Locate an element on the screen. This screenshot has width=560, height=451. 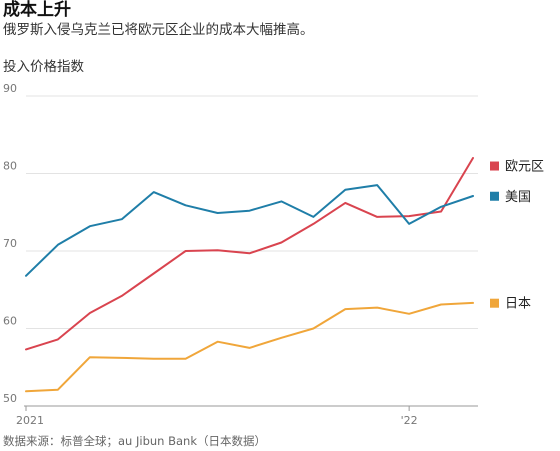
legend-label-0: 欧元区 is located at coordinates (524, 167).